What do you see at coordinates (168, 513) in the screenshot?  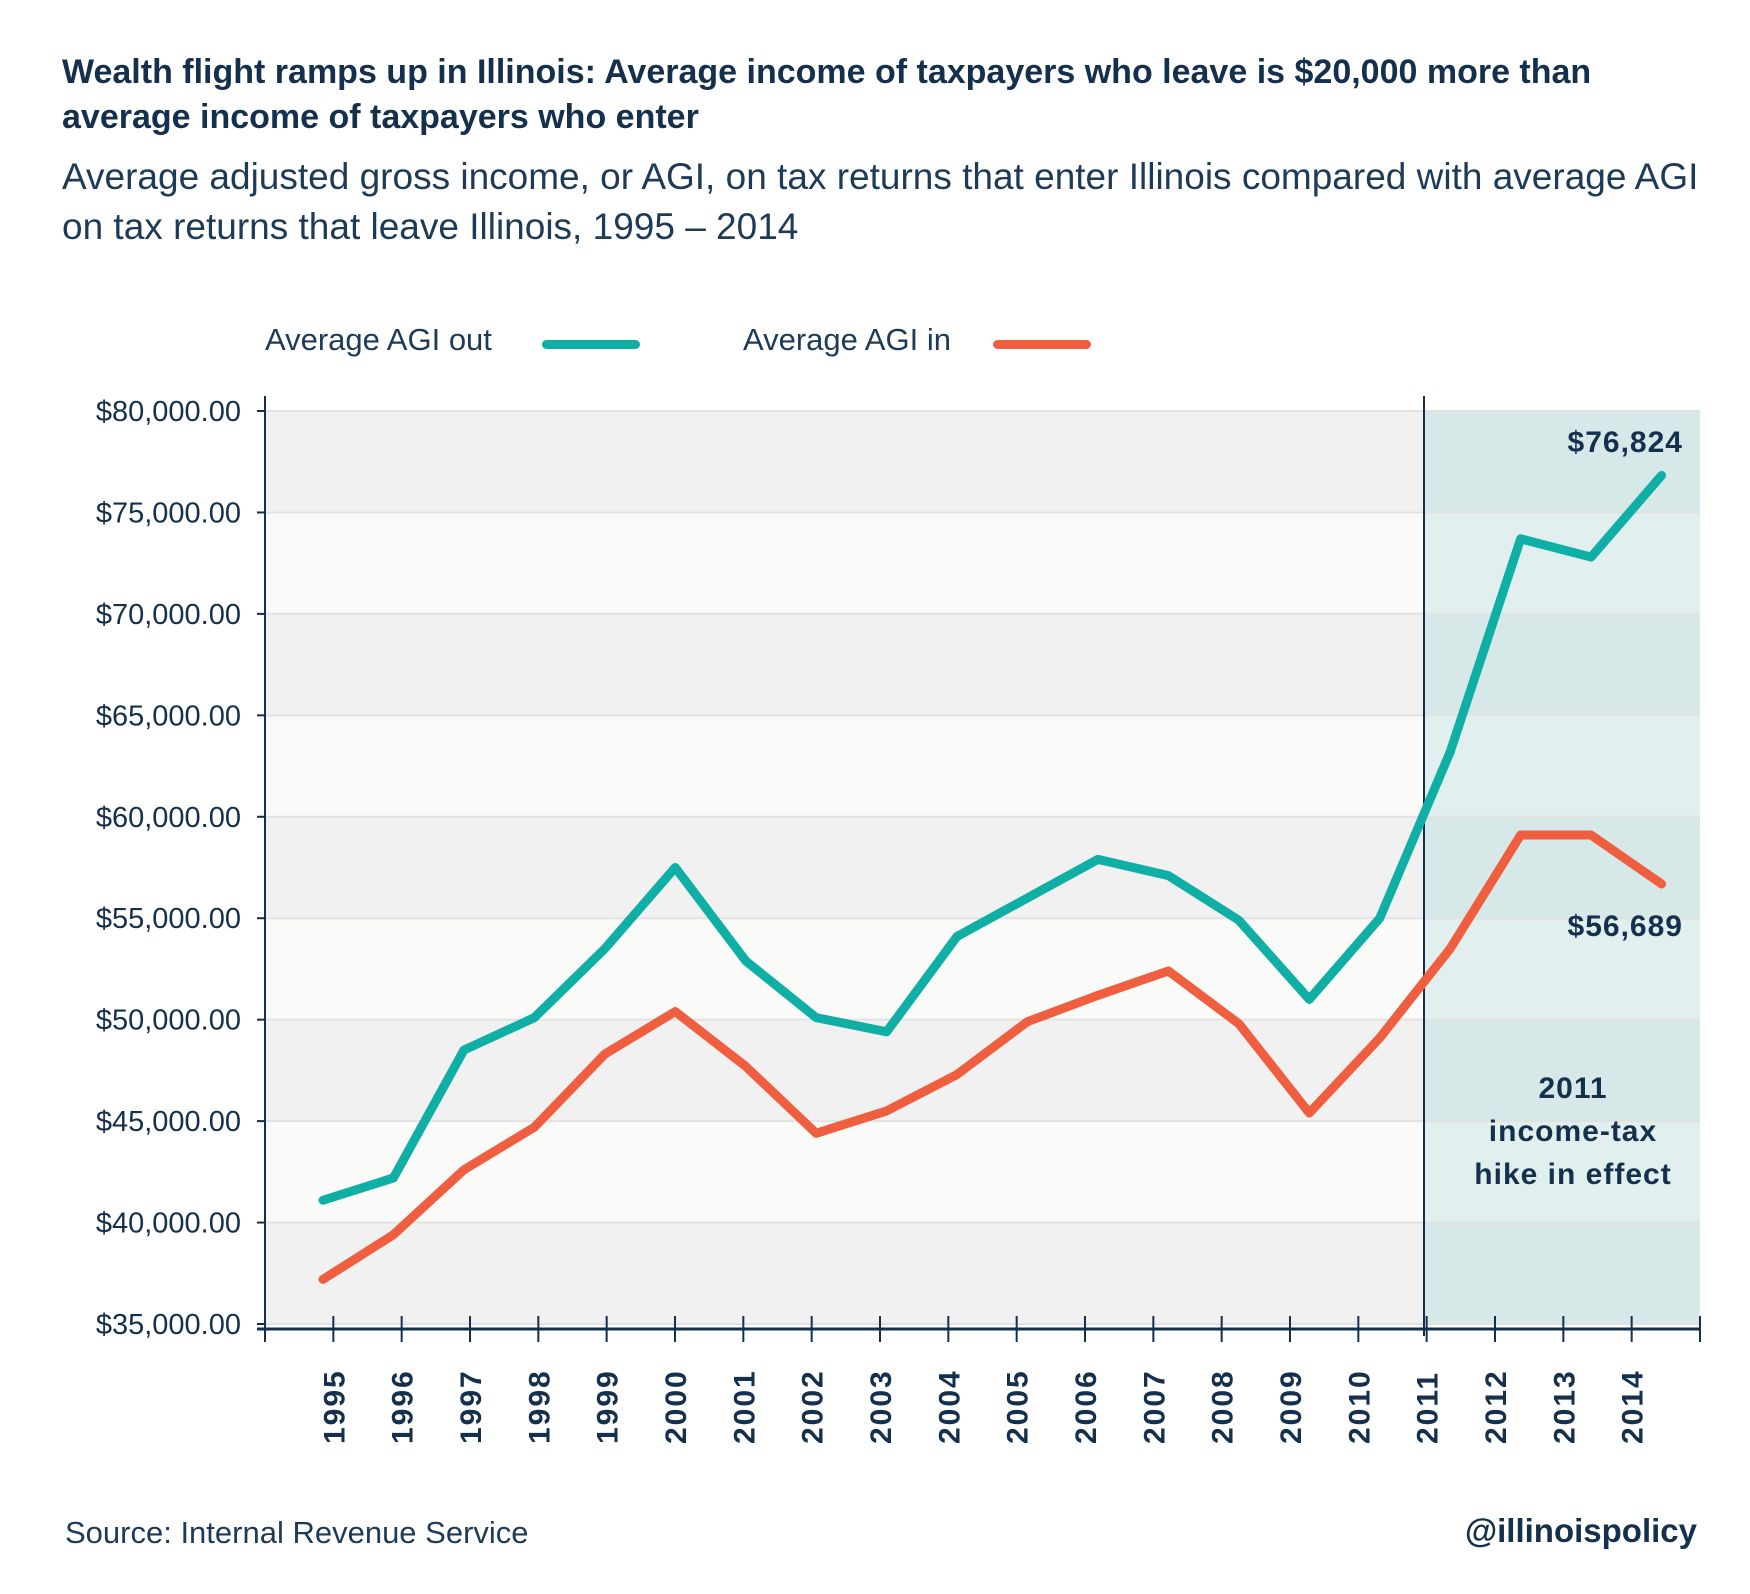 I see `y-tick-label: $75,000.00` at bounding box center [168, 513].